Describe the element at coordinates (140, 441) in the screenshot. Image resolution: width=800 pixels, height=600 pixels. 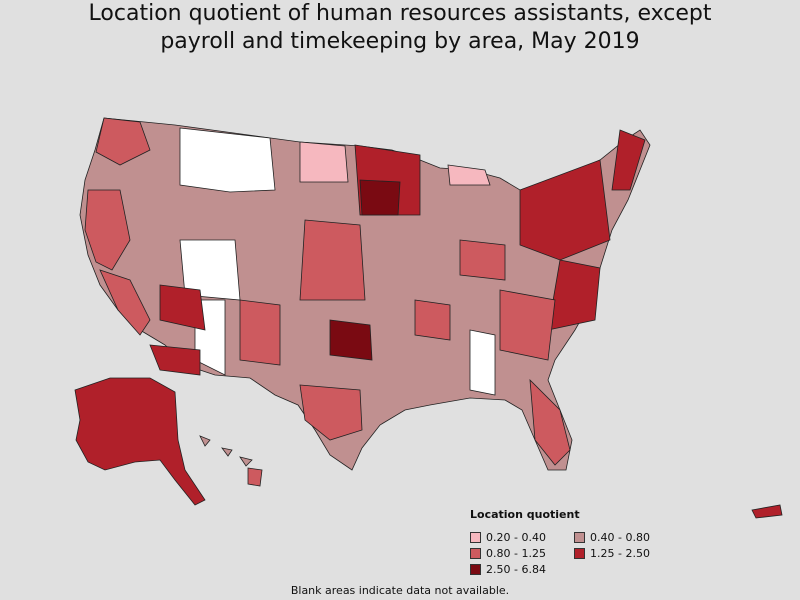
I see `region-alaska` at that location.